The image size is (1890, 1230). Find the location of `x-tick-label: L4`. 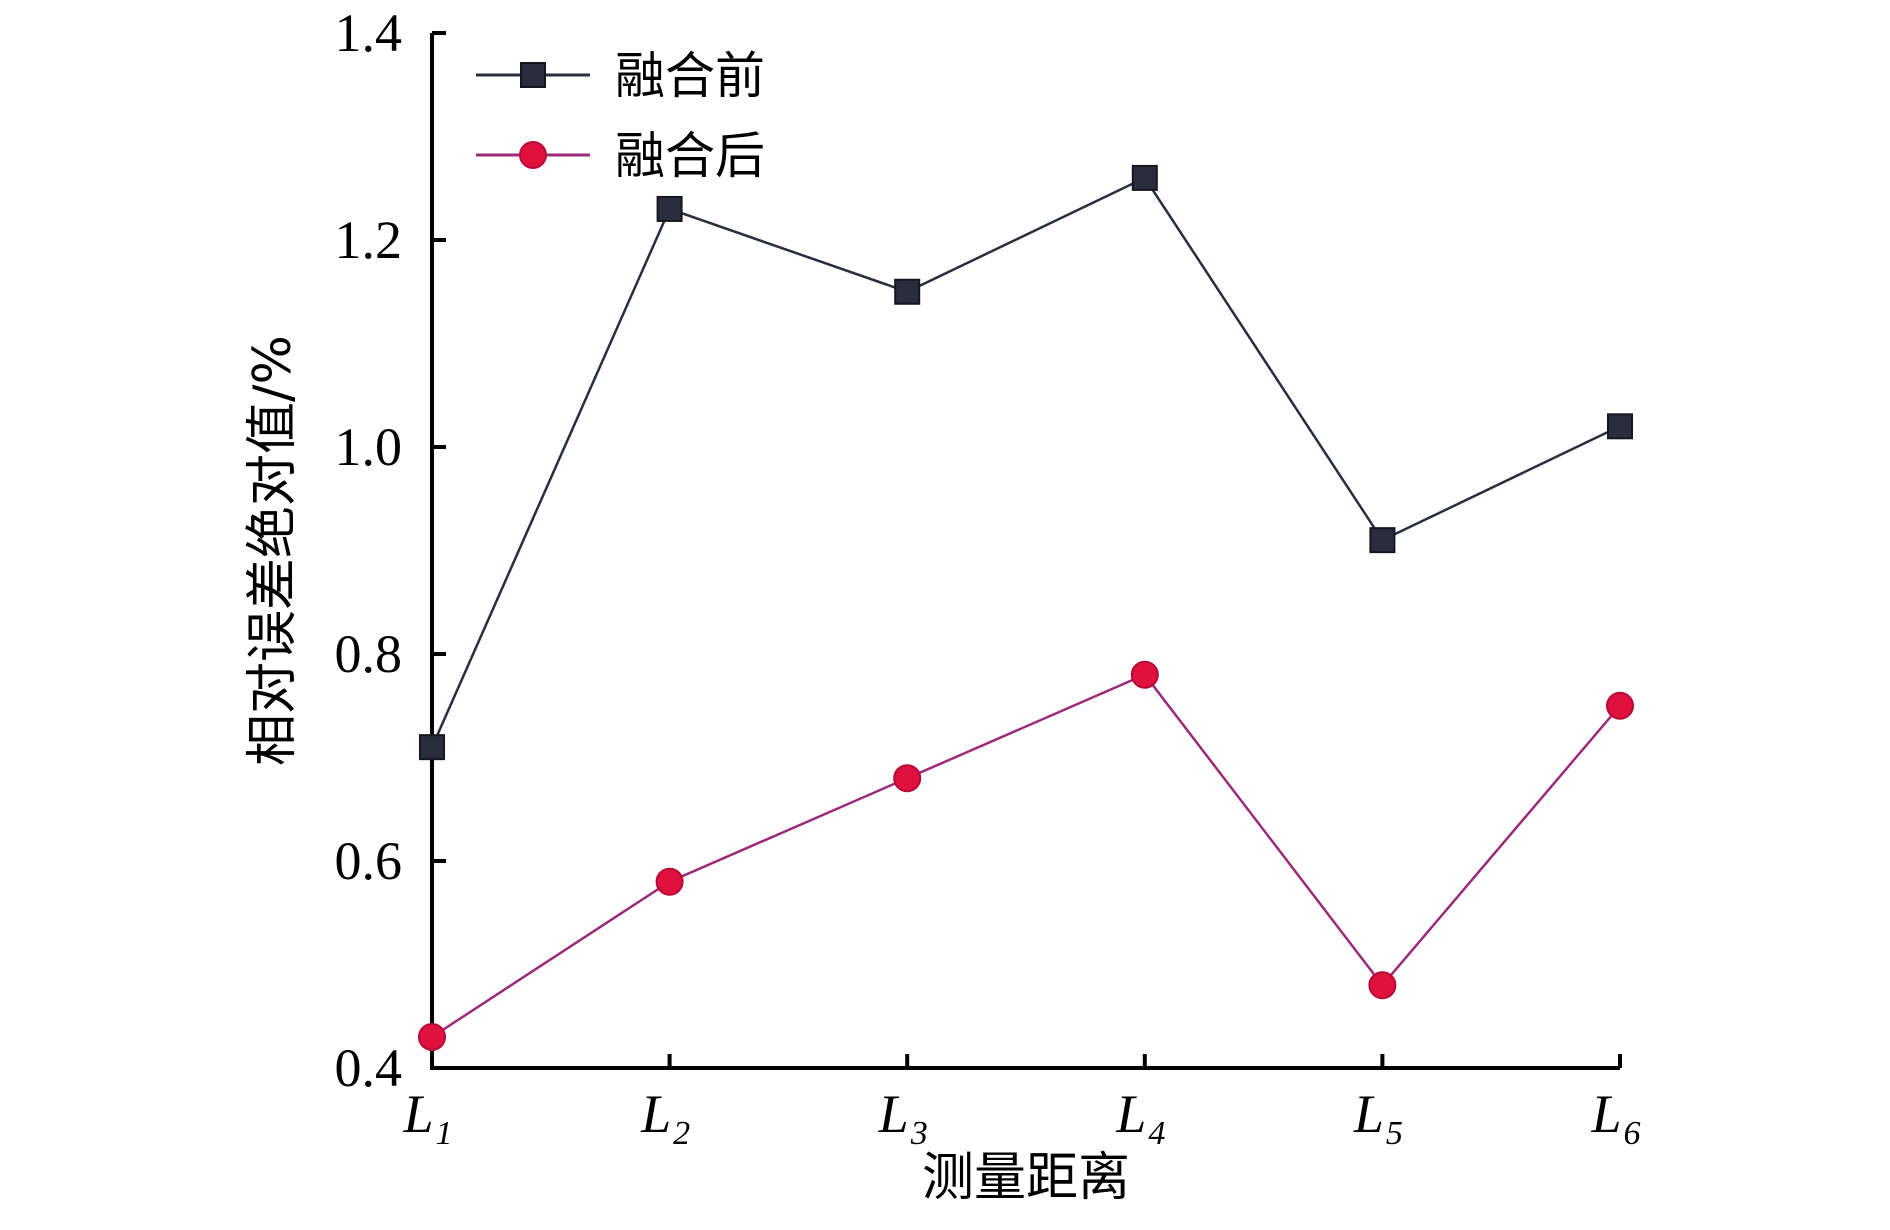

x-tick-label: L4 is located at coordinates (1140, 1118).